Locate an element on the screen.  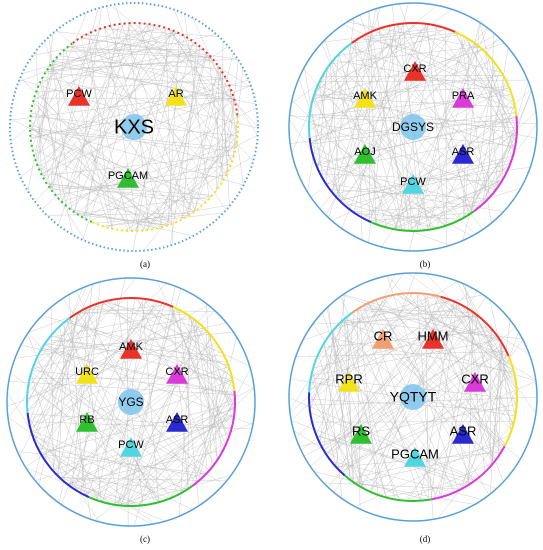
node-label: RS is located at coordinates (361, 430).